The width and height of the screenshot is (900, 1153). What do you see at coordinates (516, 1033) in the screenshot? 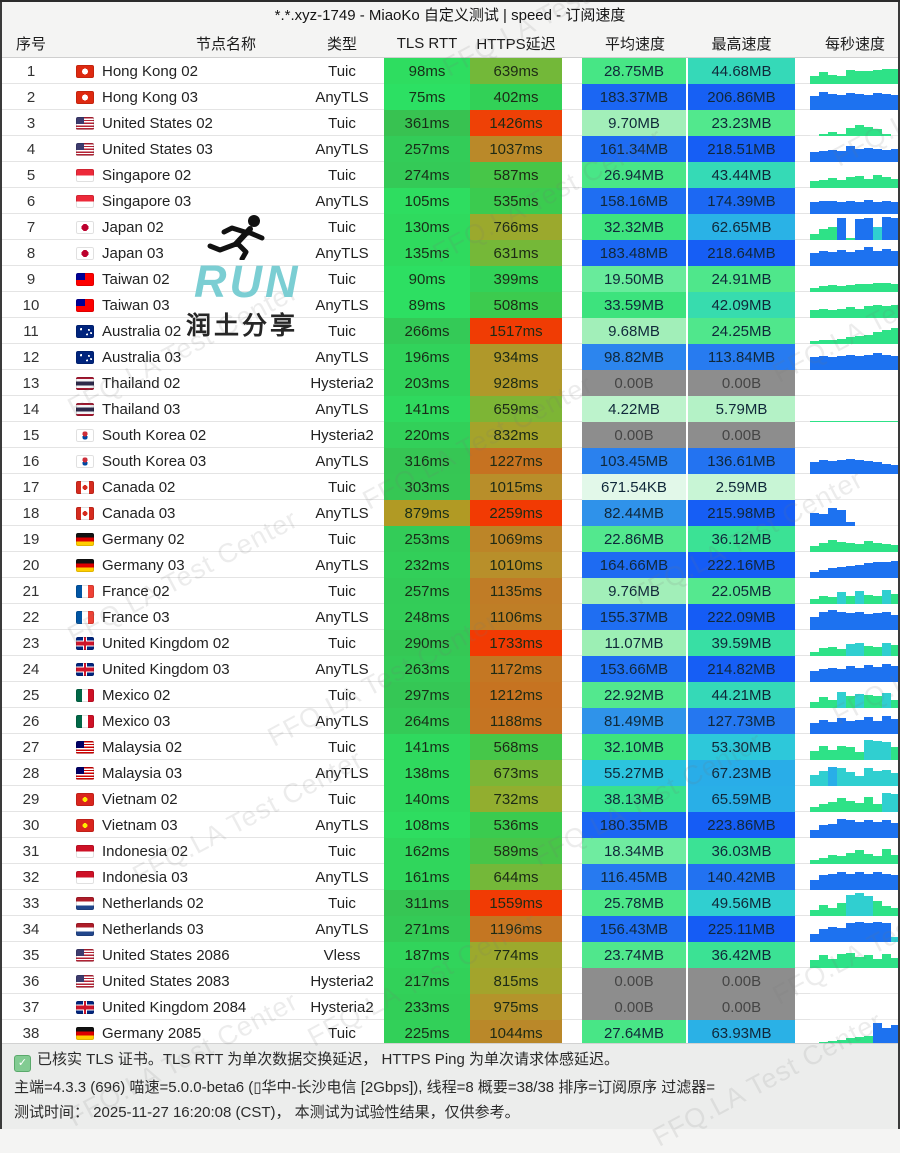
I see `https-latency-cell: 1044ms` at bounding box center [516, 1033].